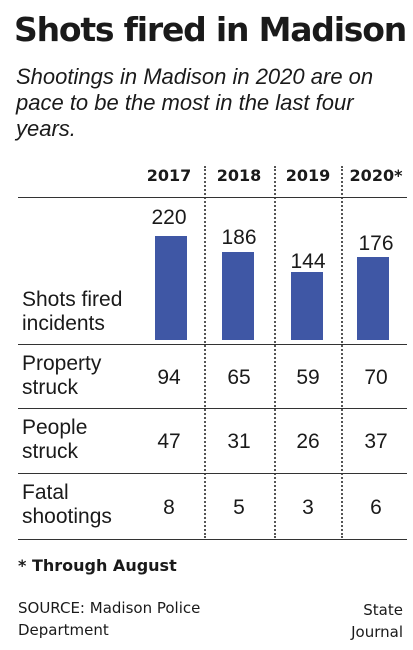 The height and width of the screenshot is (650, 413). Describe the element at coordinates (239, 441) in the screenshot. I see `table-cell: 31` at that location.